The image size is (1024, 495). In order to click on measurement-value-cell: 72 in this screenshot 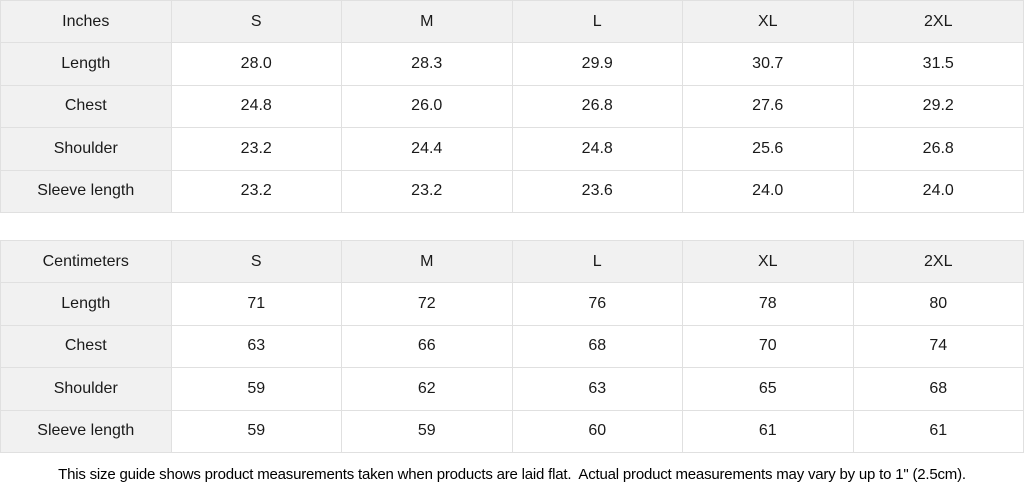, I will do `click(427, 304)`.